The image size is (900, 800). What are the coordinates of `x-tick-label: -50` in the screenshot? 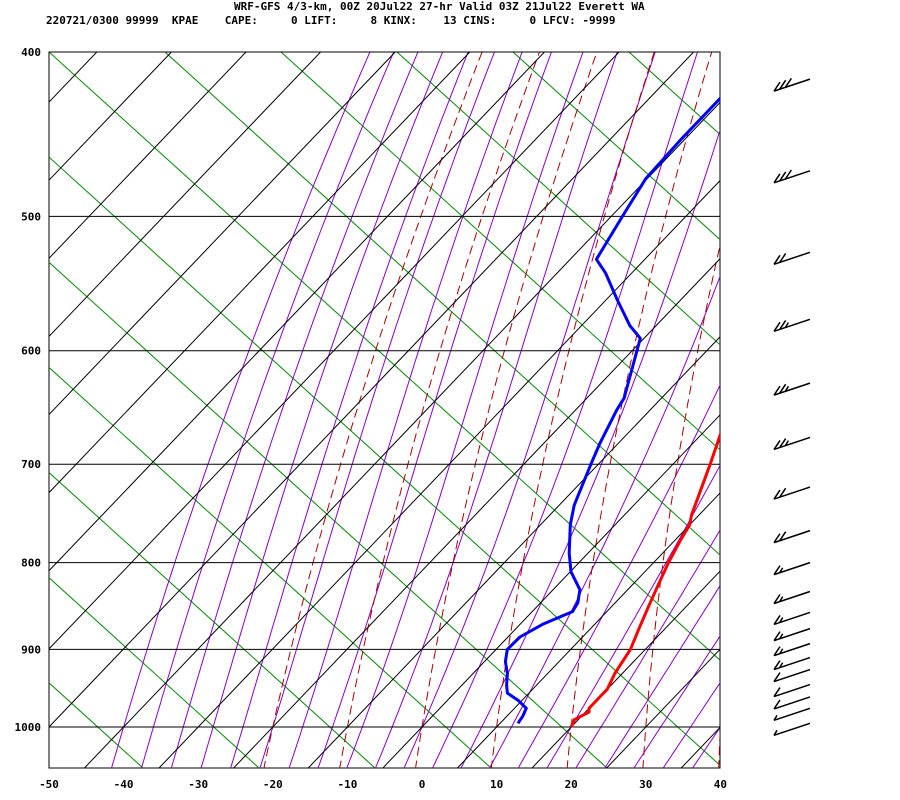 It's located at (49, 784).